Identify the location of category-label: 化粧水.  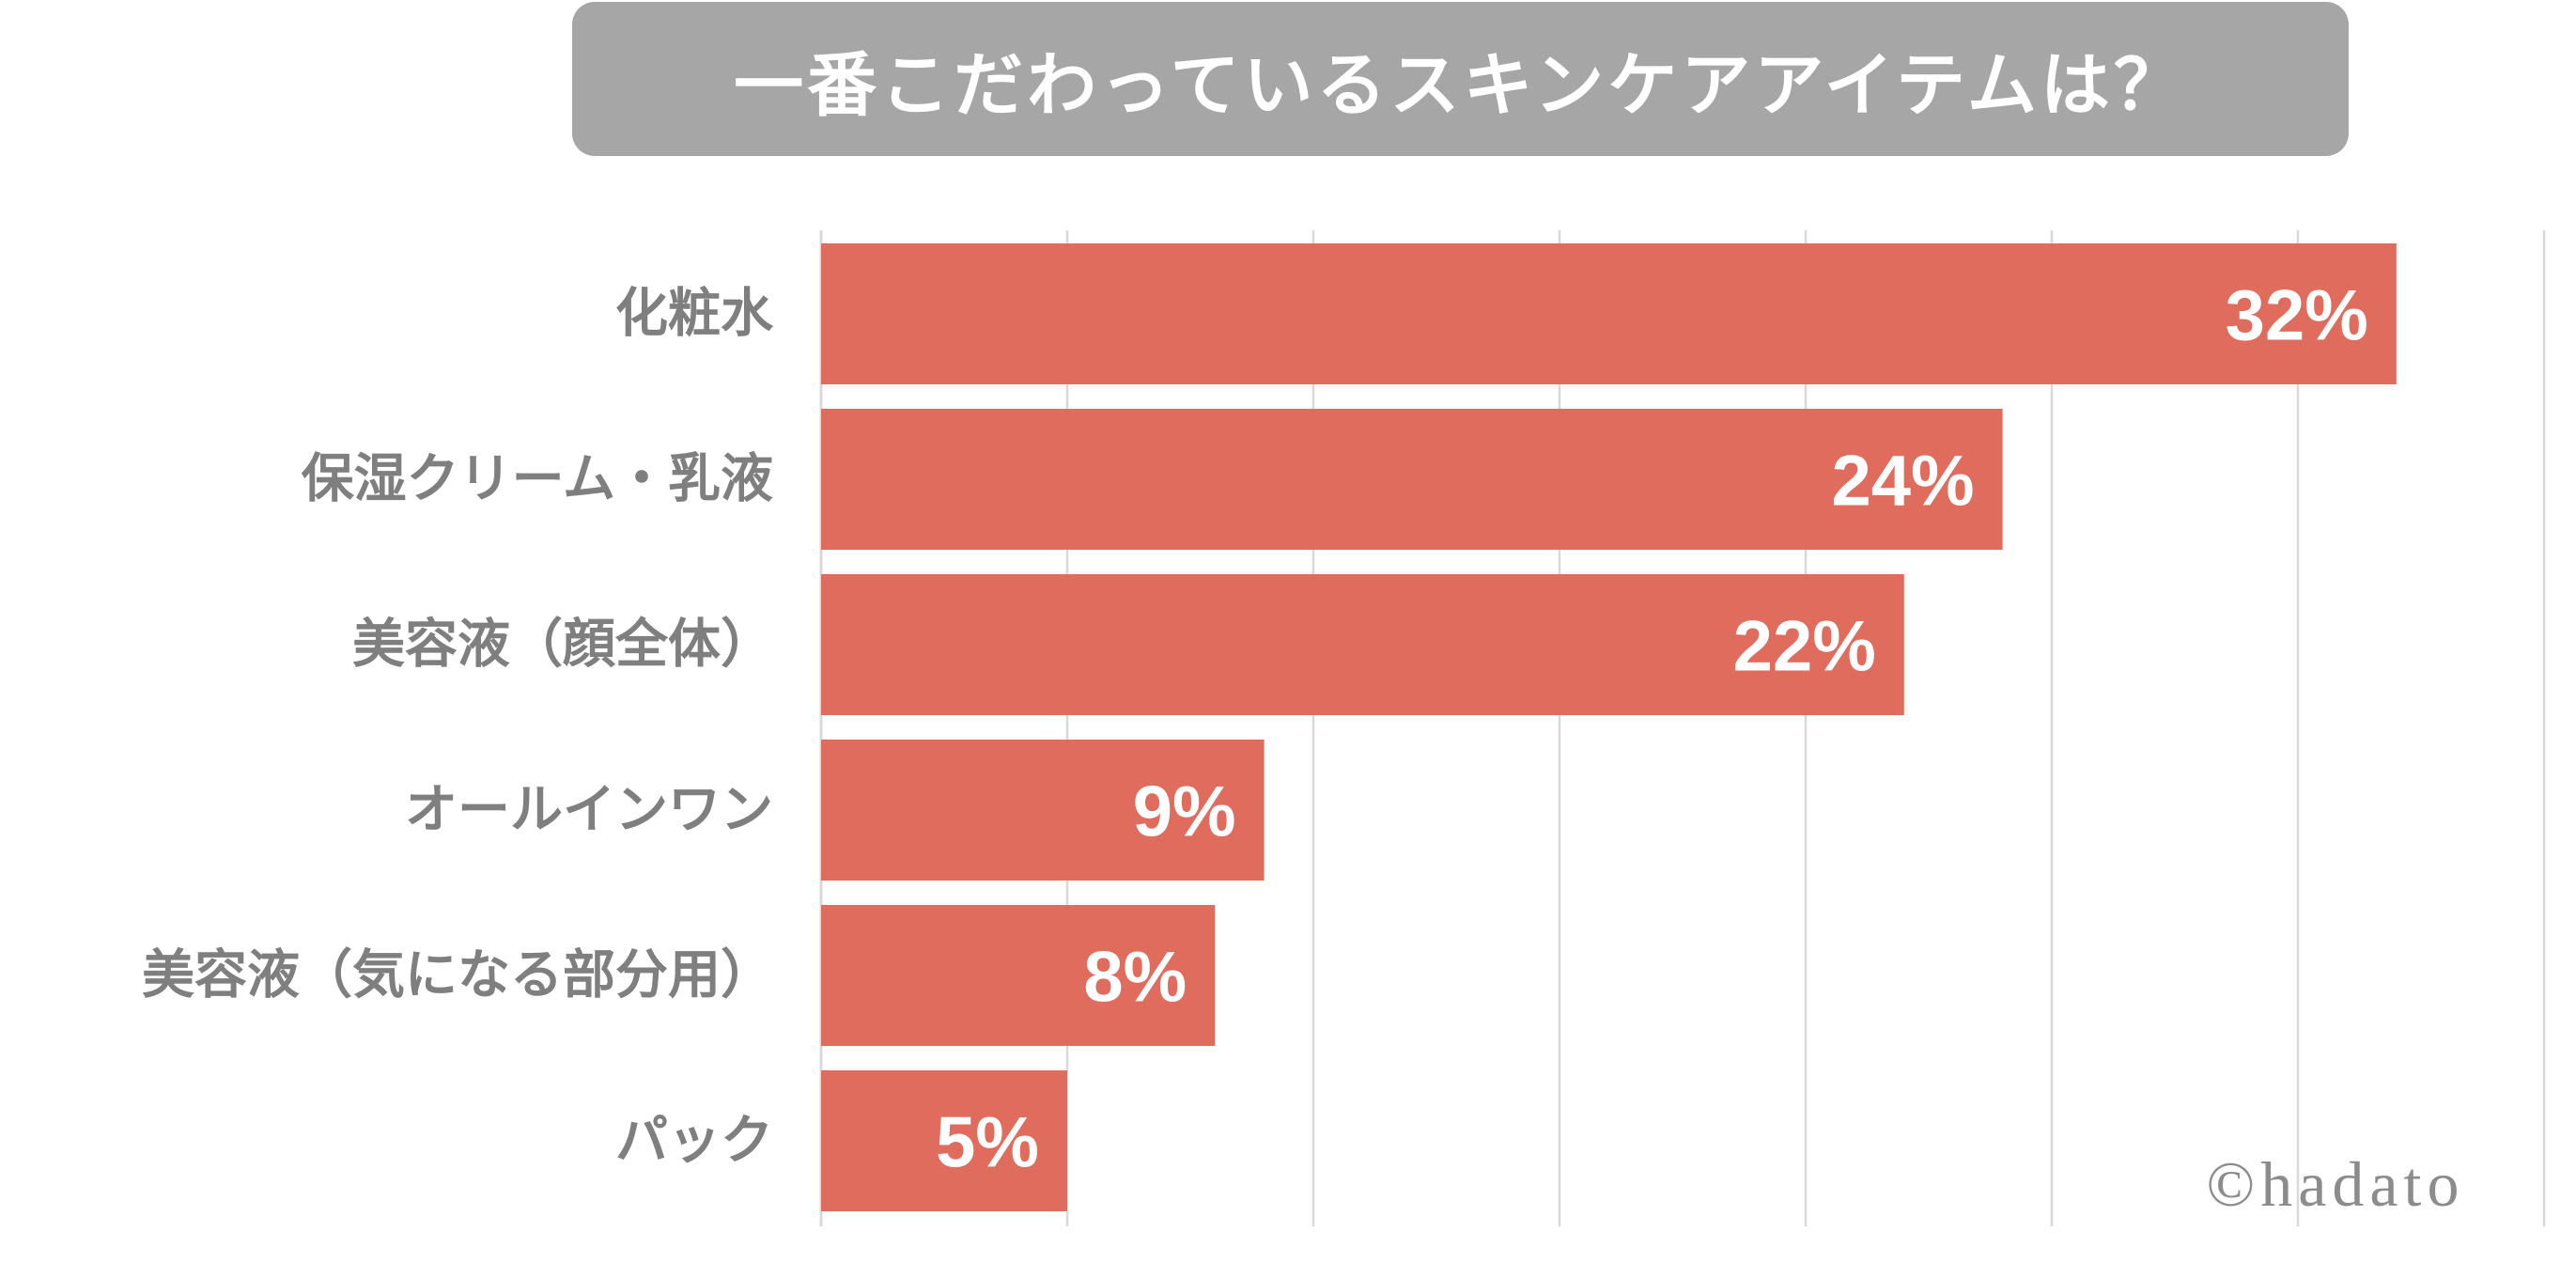
(695, 314).